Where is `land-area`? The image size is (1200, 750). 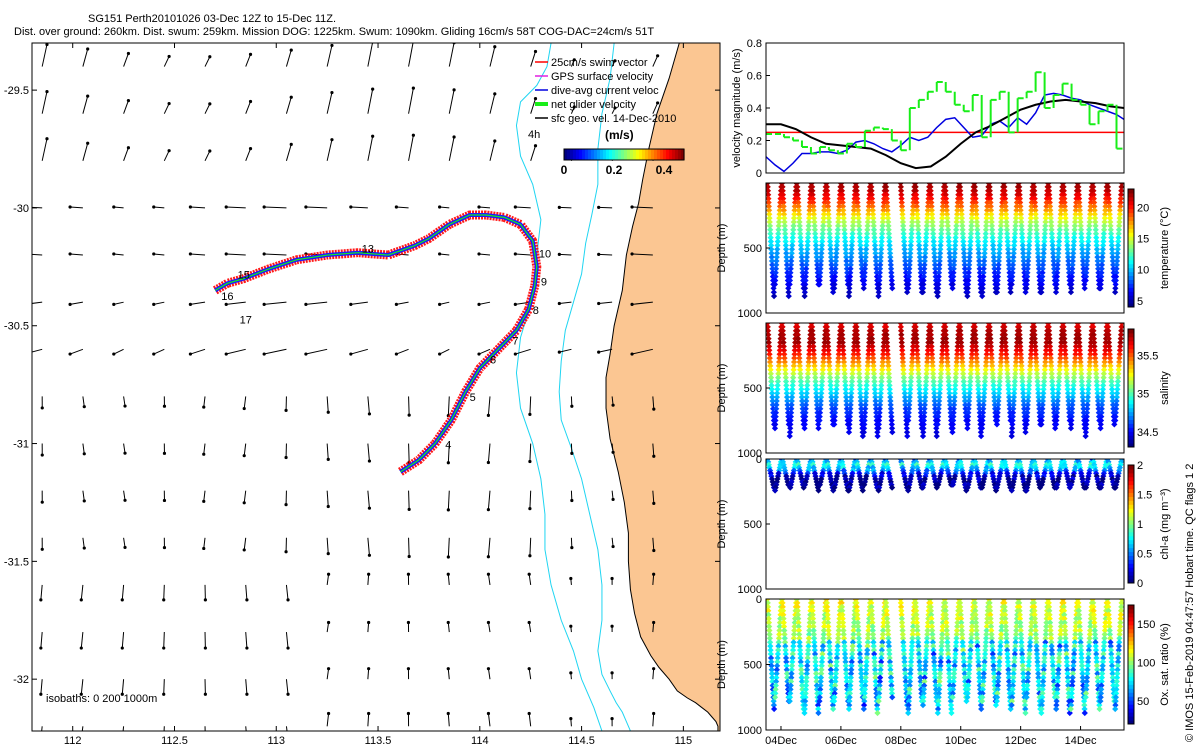
land-area is located at coordinates (663, 387).